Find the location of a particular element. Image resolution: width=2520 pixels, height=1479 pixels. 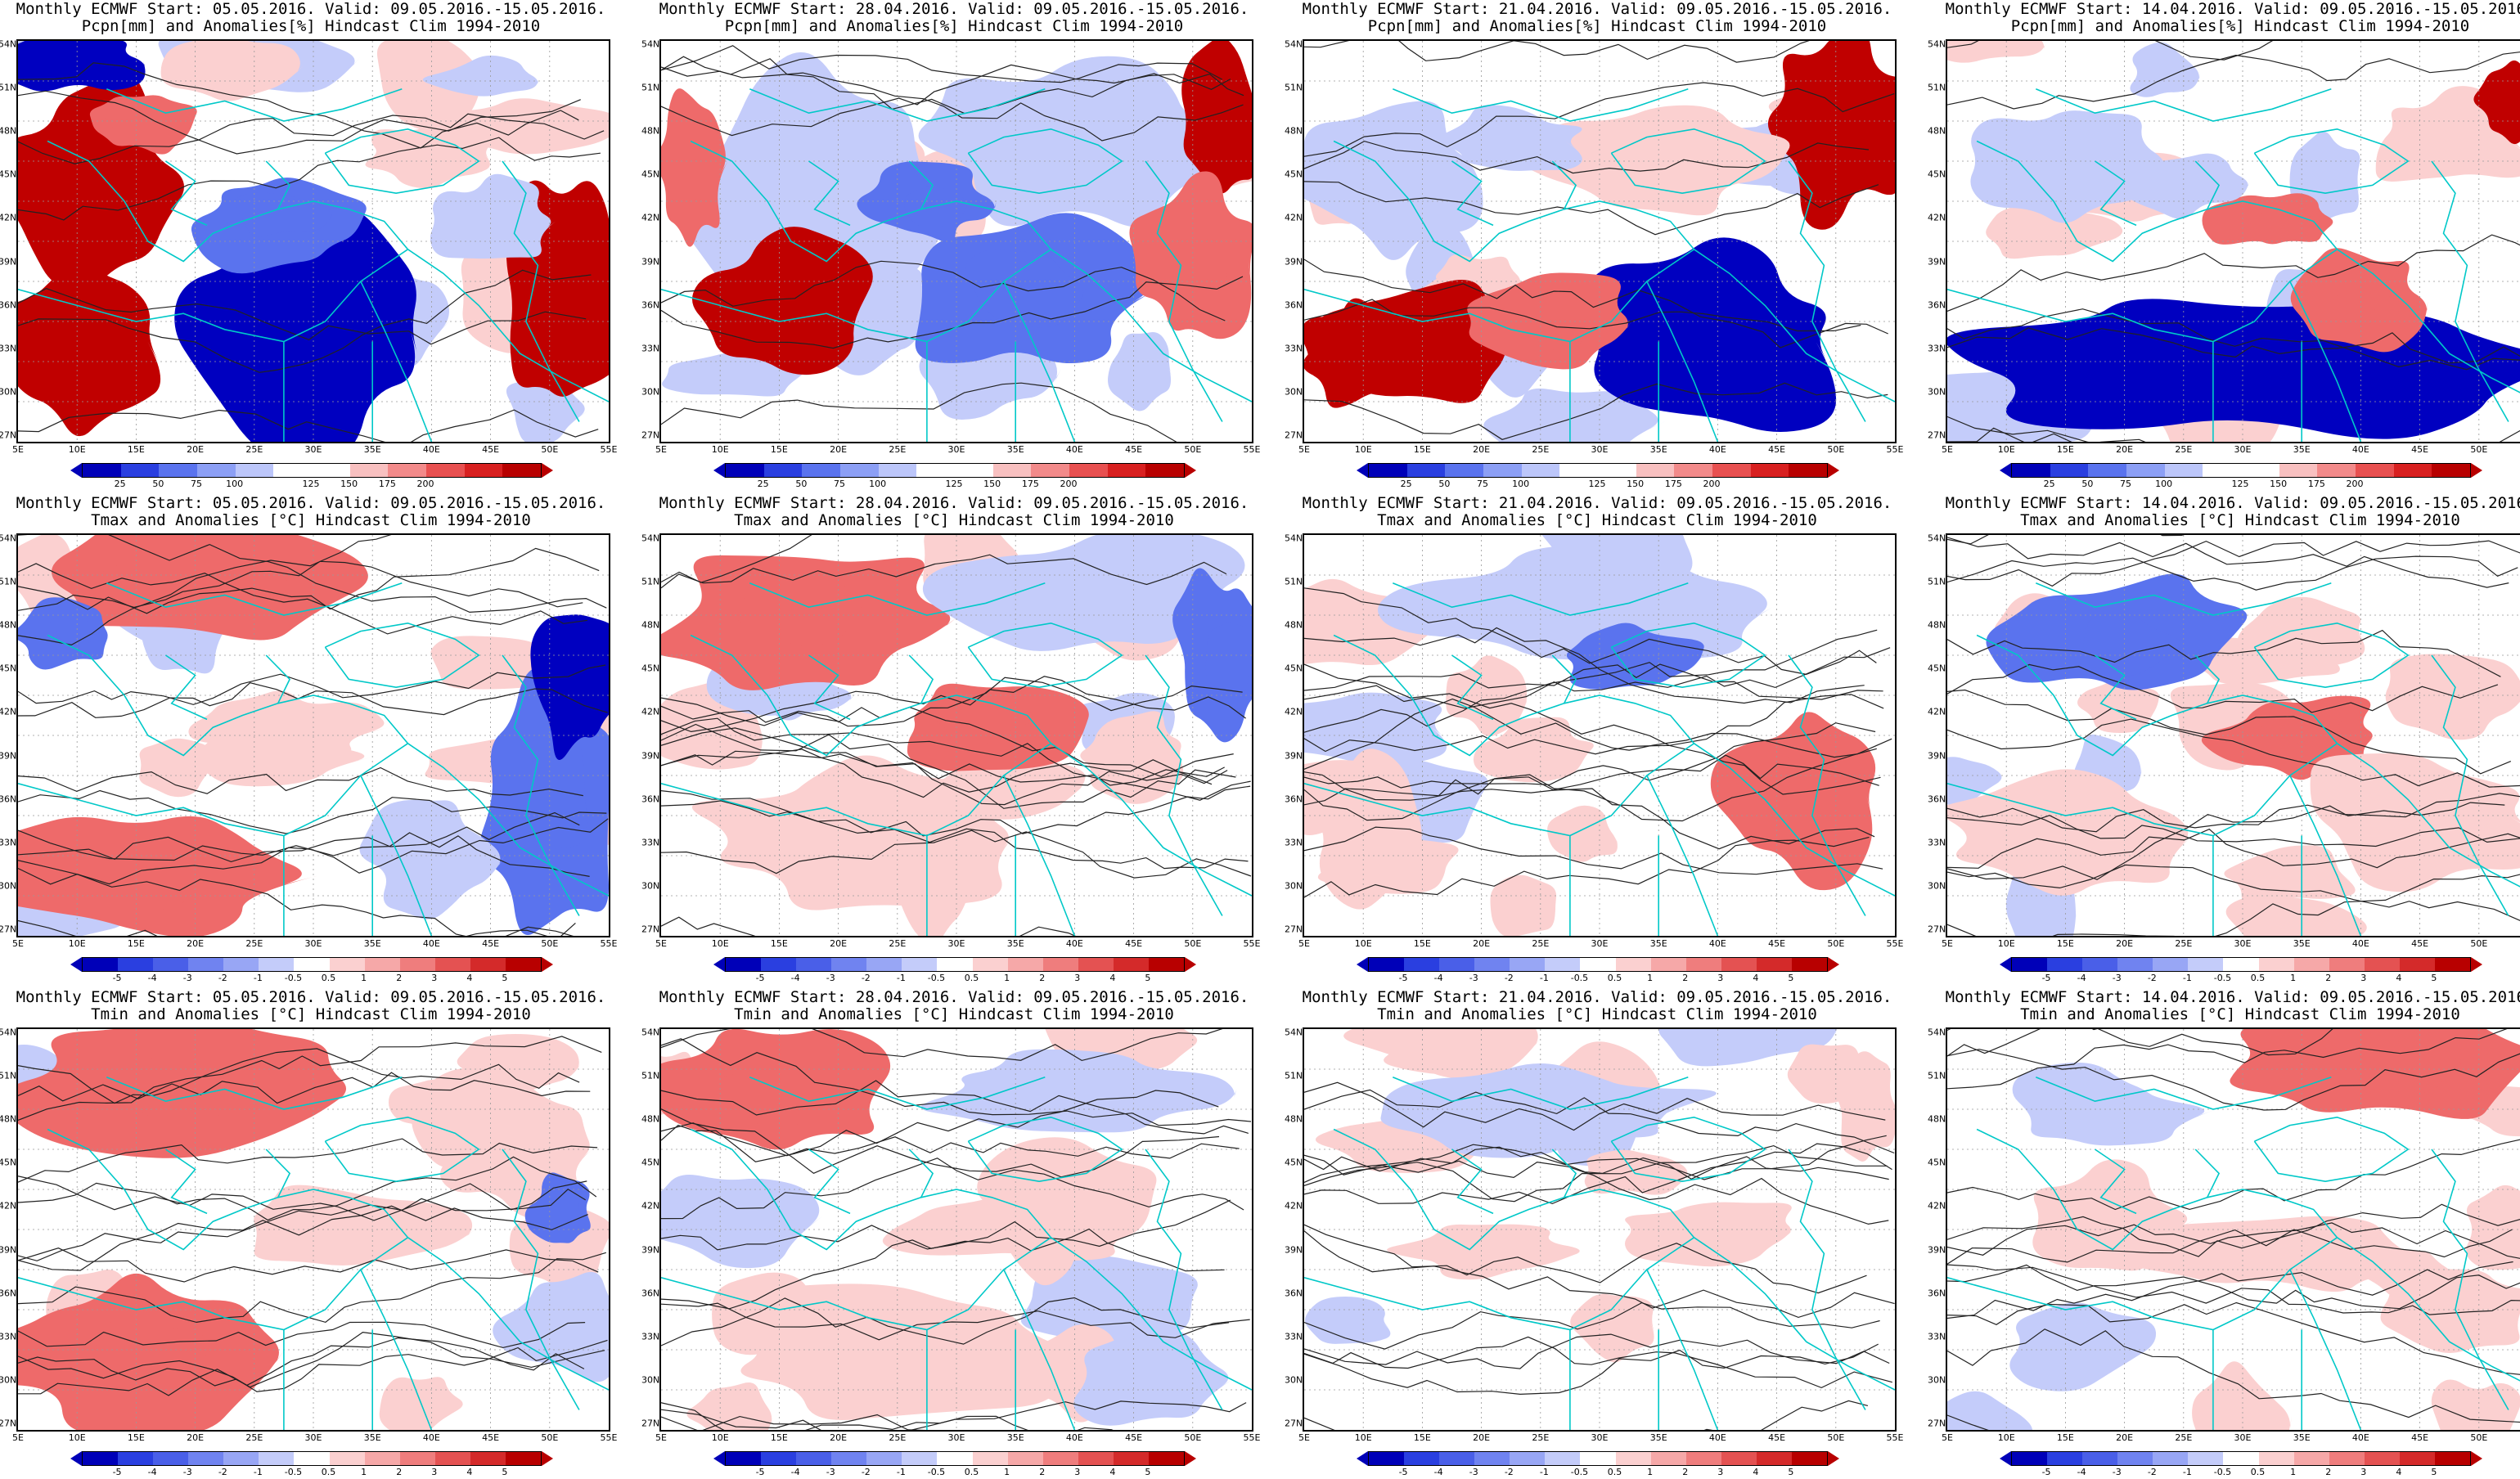

colorbar-label: 4 is located at coordinates (1756, 978).